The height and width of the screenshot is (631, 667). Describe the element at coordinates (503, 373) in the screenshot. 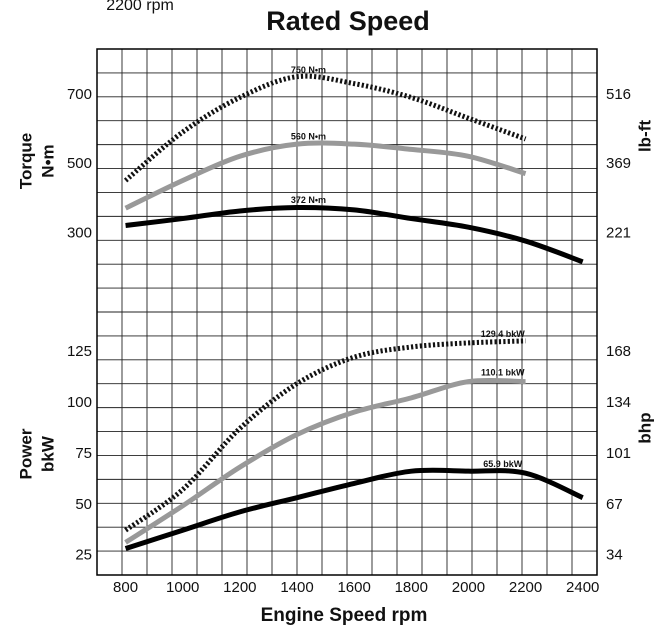

I see `power-value-label: 110.1 bkW` at that location.